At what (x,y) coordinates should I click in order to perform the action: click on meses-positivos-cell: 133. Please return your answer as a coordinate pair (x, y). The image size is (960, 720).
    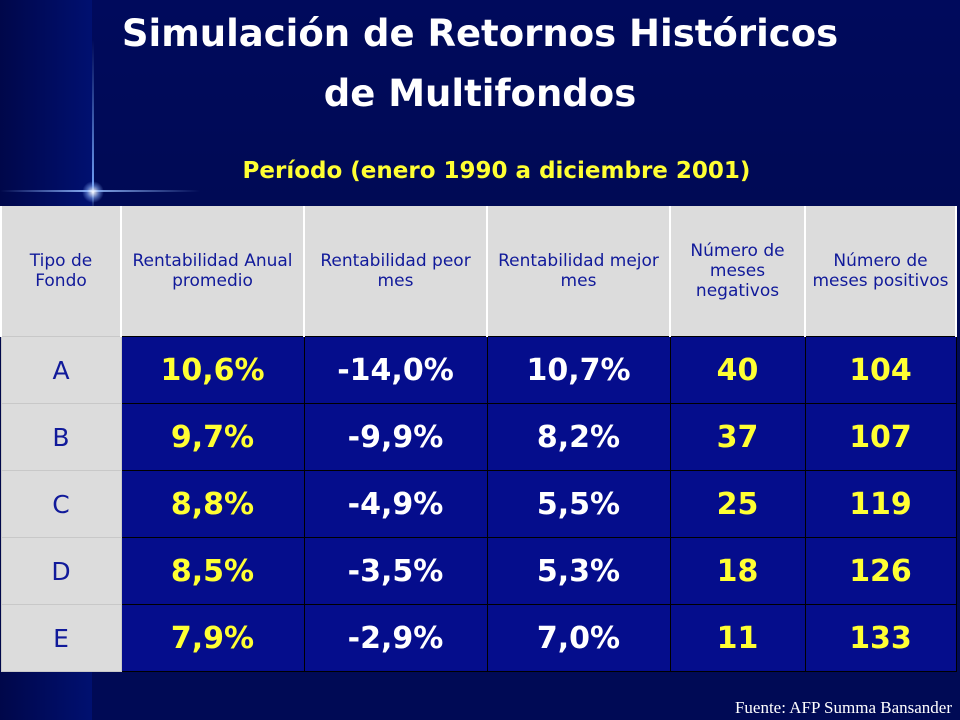
    Looking at the image, I should click on (880, 638).